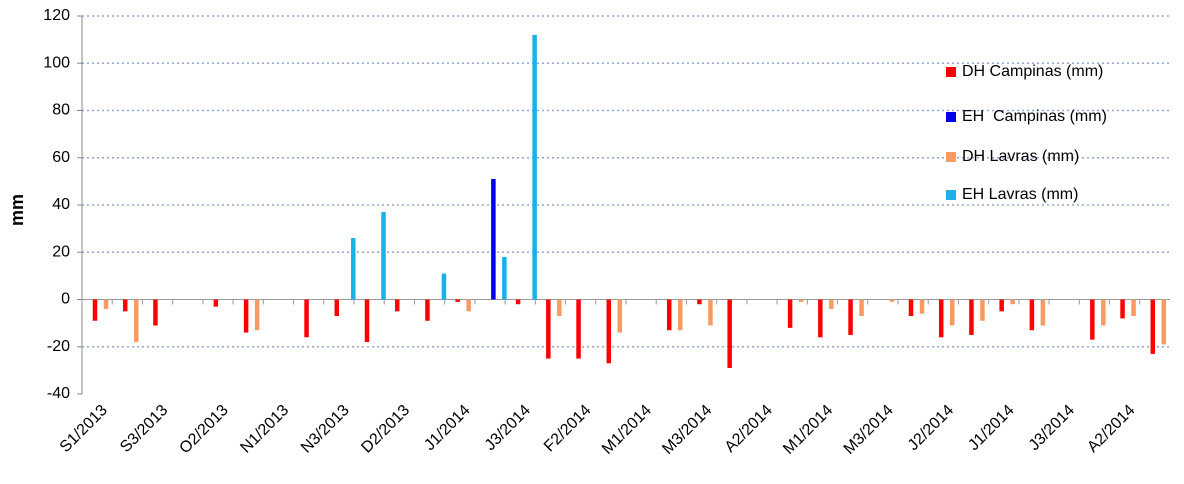 The height and width of the screenshot is (484, 1184). Describe the element at coordinates (61, 204) in the screenshot. I see `y-tick-label: 40` at that location.